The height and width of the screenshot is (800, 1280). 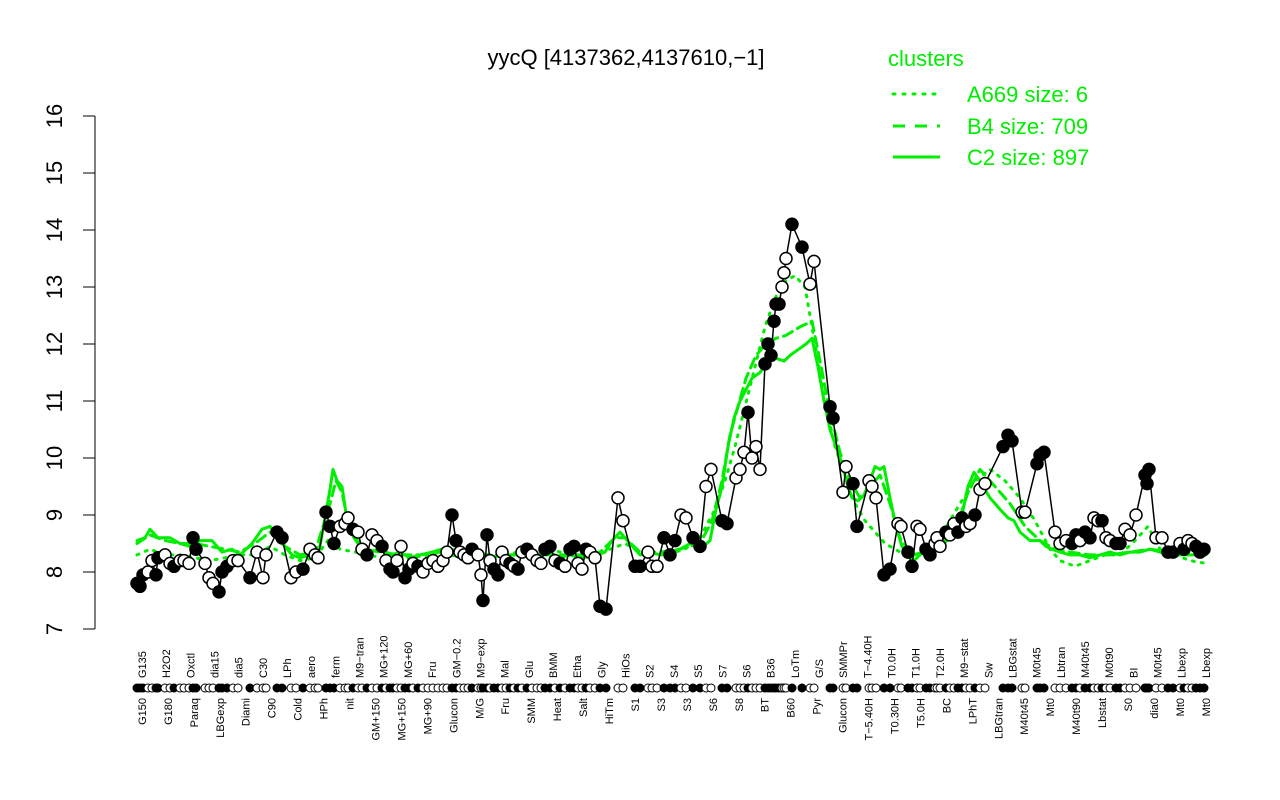 What do you see at coordinates (1051, 707) in the screenshot?
I see `x-tick-label: Mt0` at bounding box center [1051, 707].